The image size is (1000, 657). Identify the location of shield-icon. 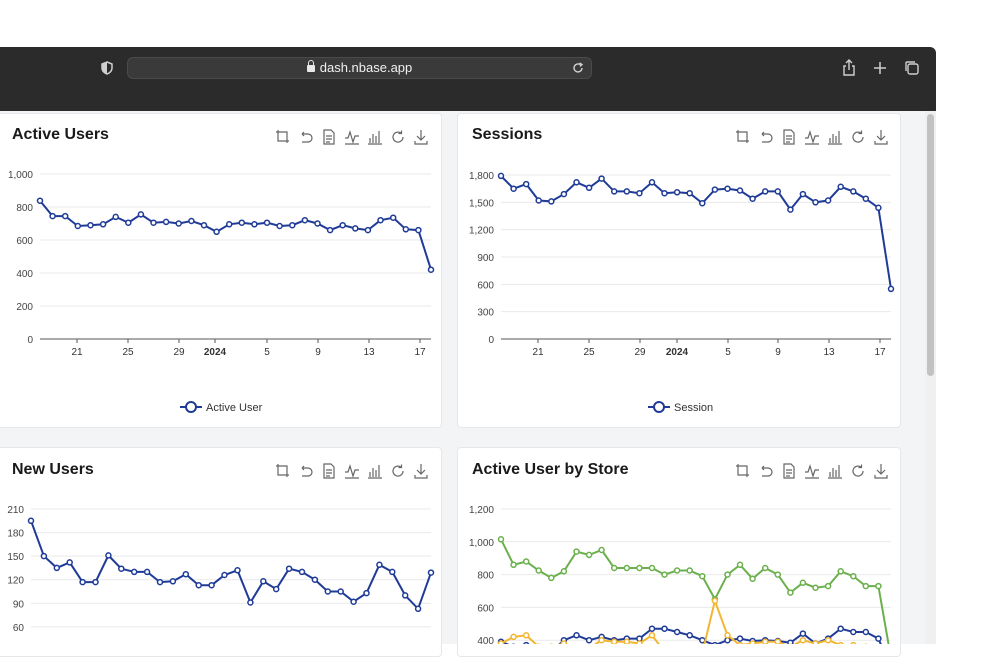
(107, 68).